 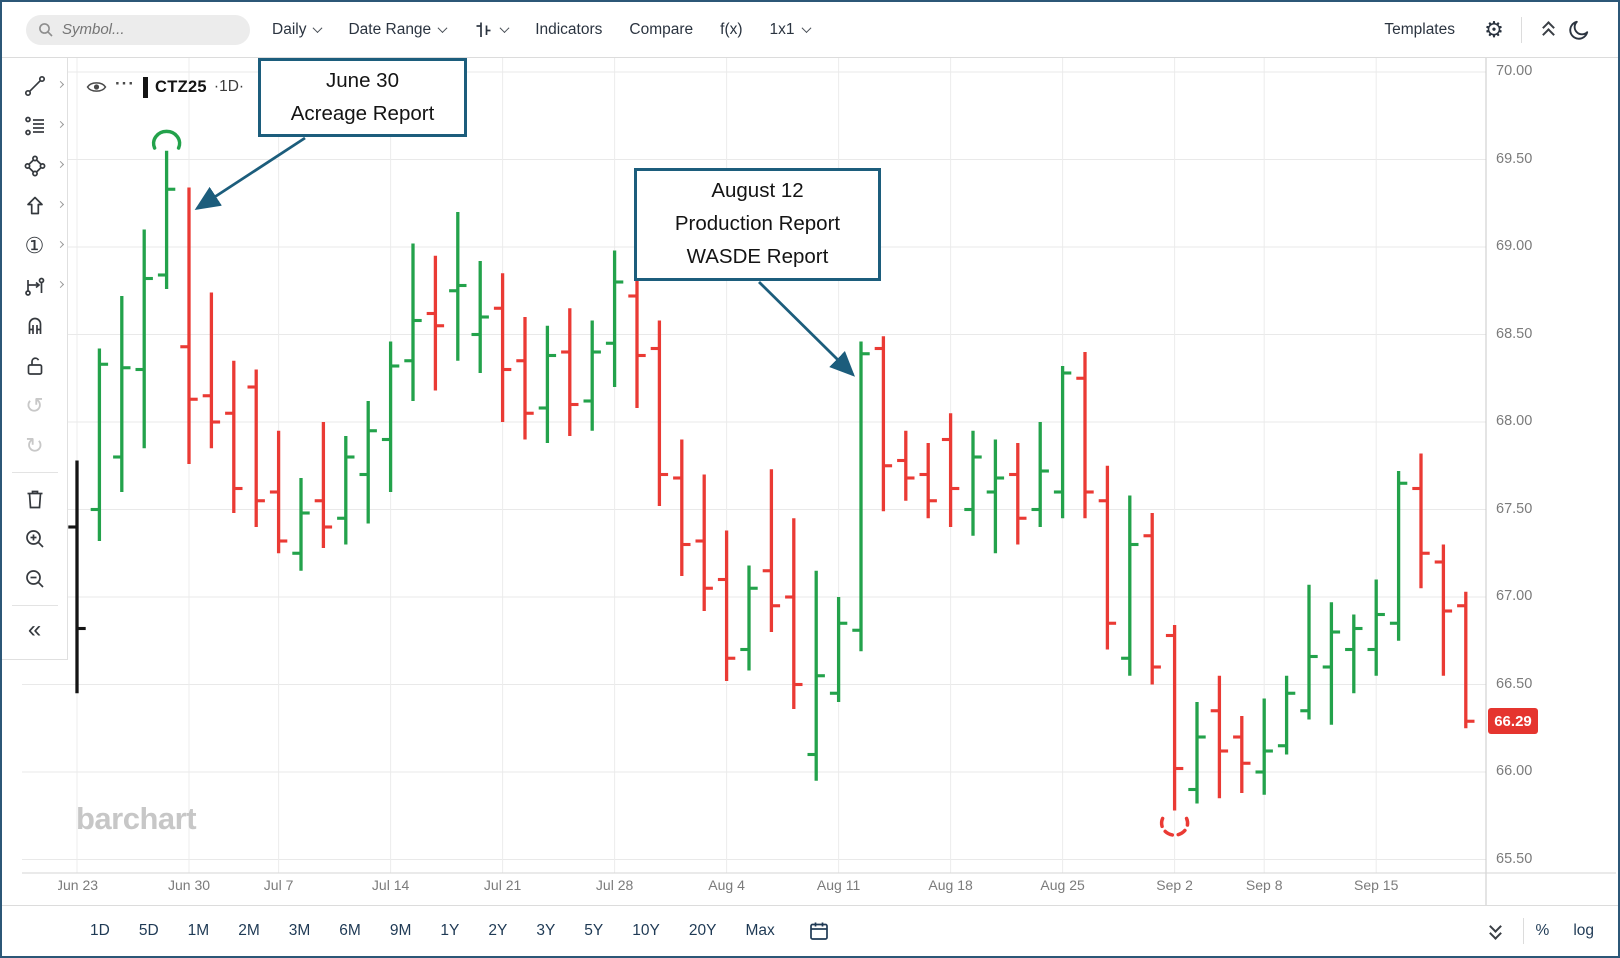 I want to click on indicators-button: Indicators, so click(x=568, y=30).